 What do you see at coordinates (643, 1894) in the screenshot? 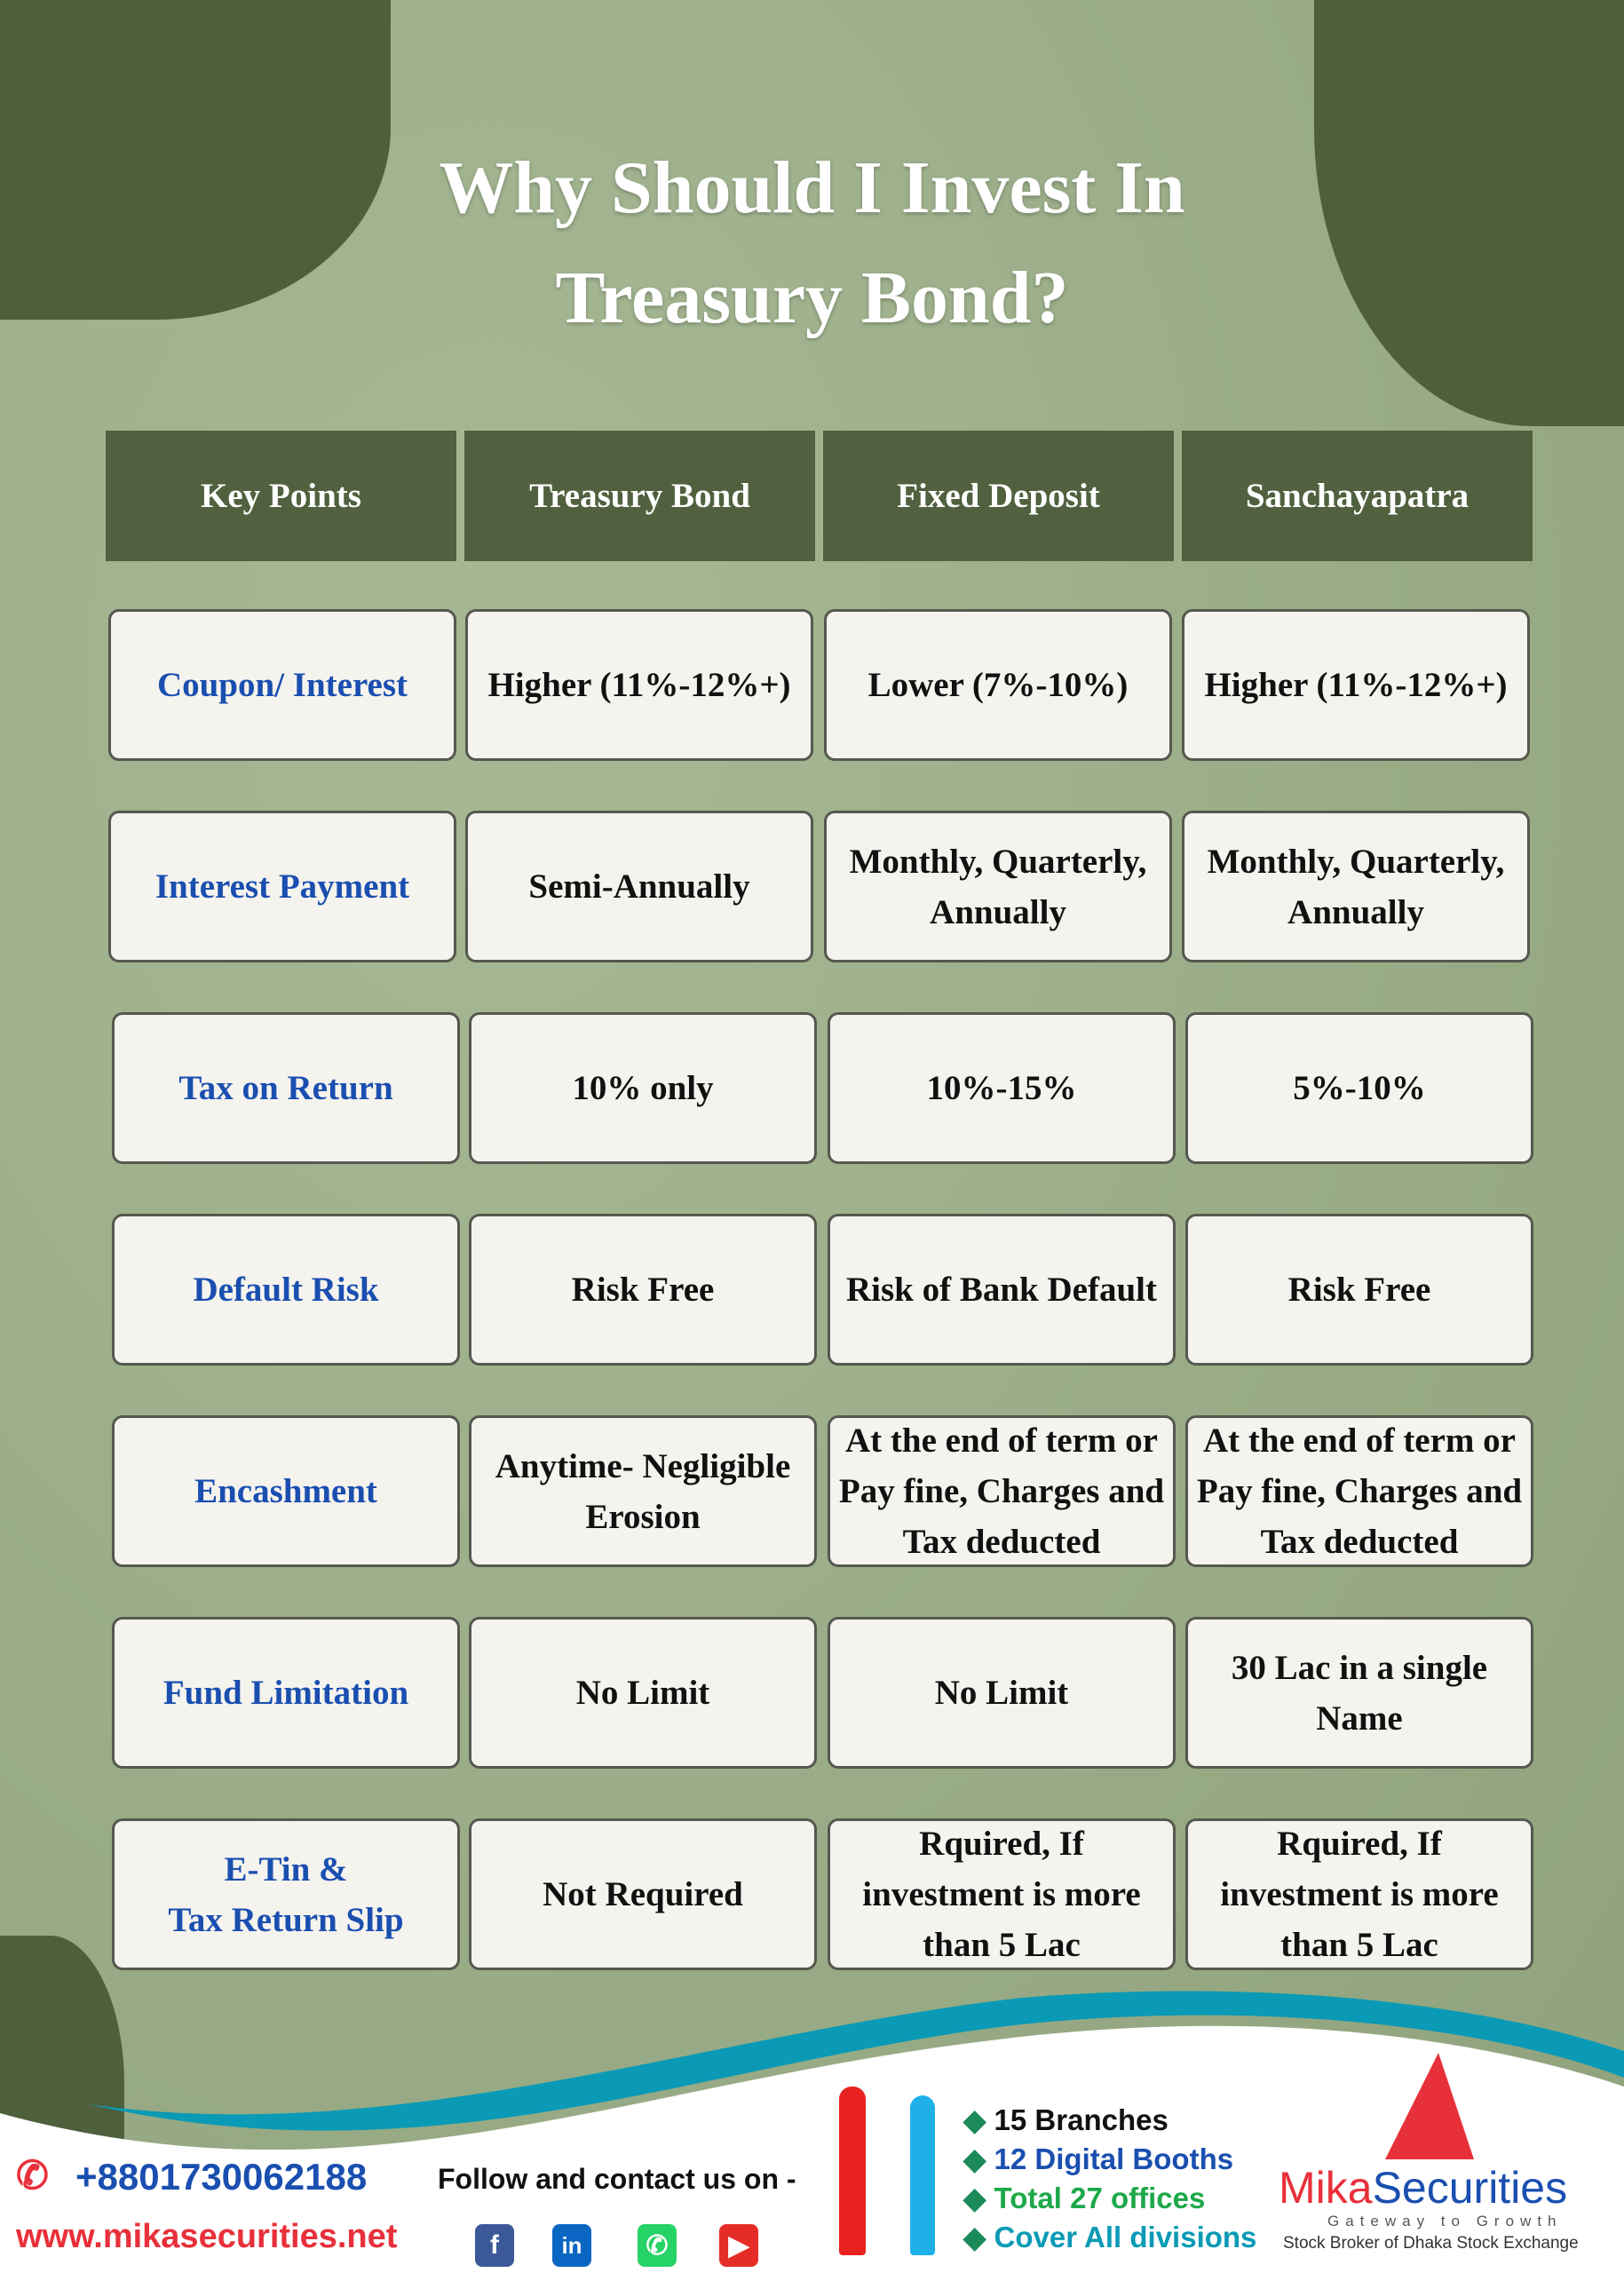
I see `table-cell: Not Required` at bounding box center [643, 1894].